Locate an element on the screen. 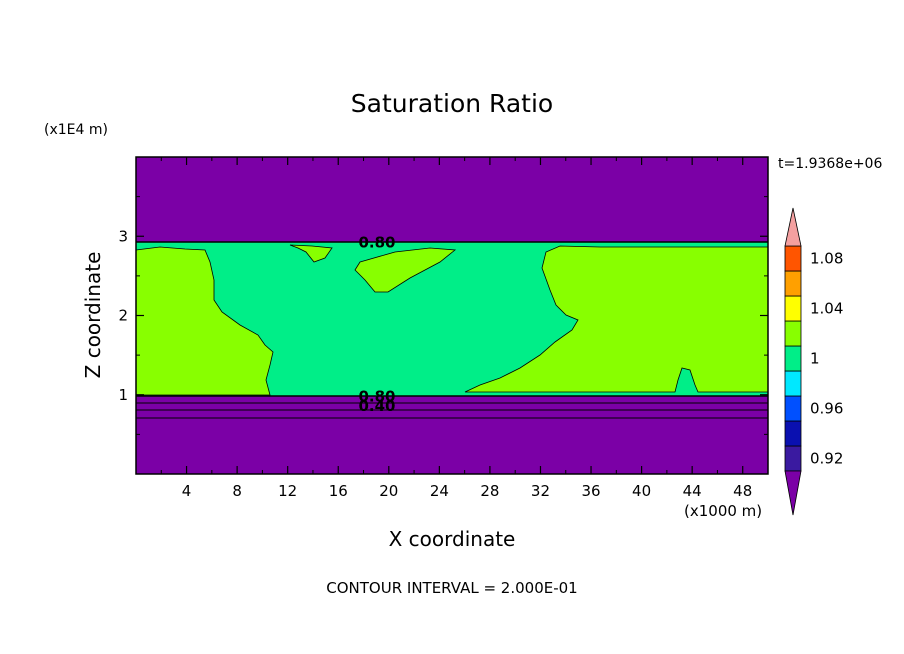 The width and height of the screenshot is (904, 654). x-tick-label: 48 is located at coordinates (742, 491).